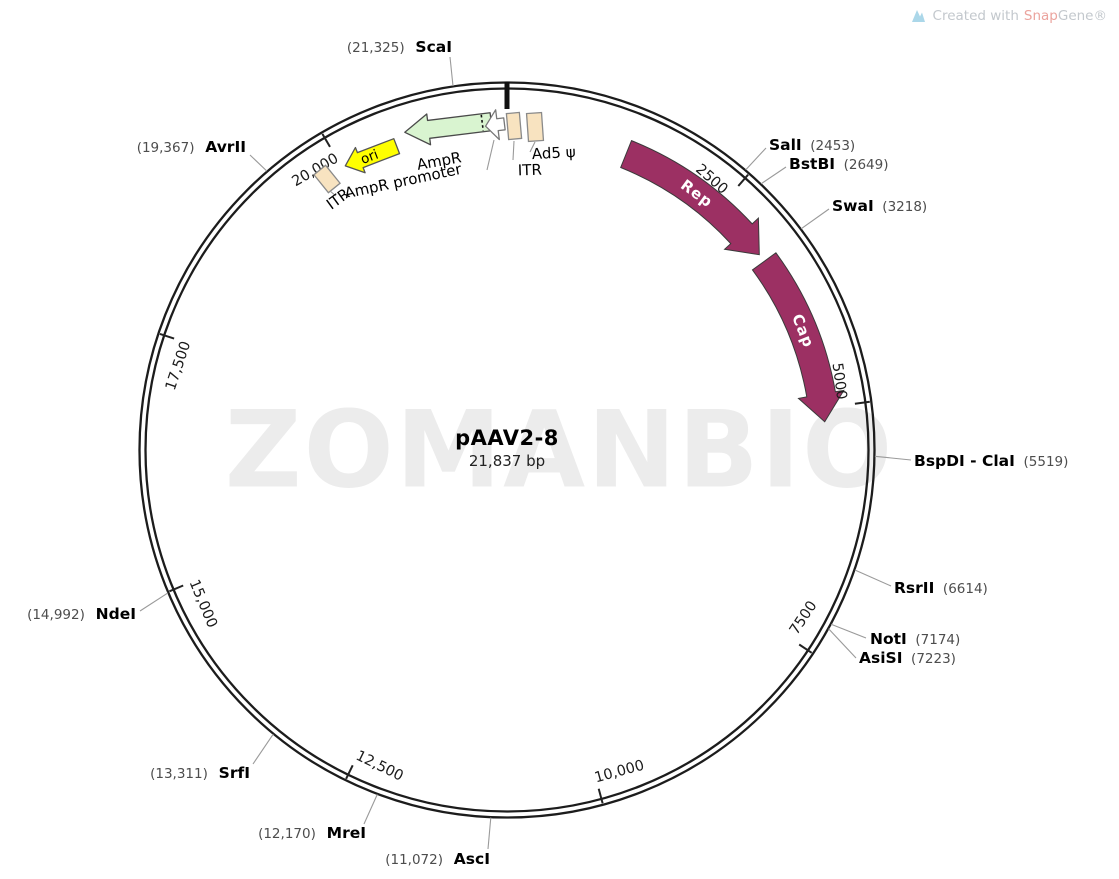  What do you see at coordinates (815, 219) in the screenshot?
I see `enzyme-leader-SwaI` at bounding box center [815, 219].